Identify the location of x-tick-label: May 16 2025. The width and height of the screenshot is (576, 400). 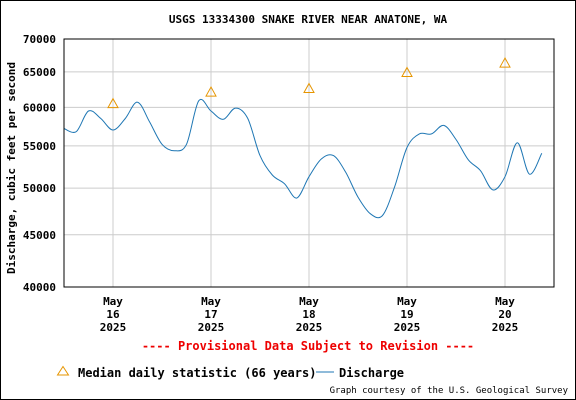
(113, 314).